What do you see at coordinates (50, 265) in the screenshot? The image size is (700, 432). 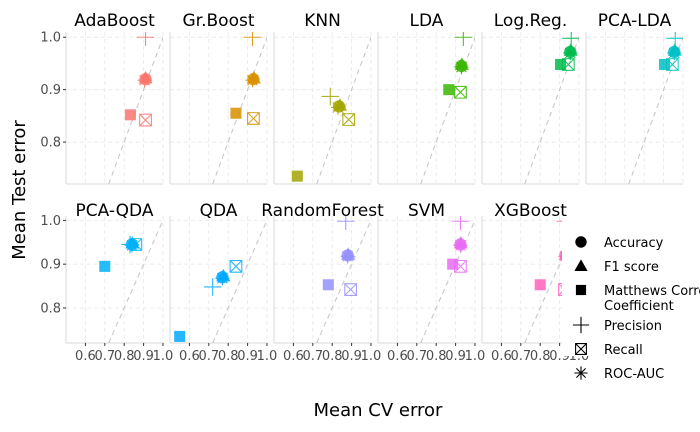 I see `y-tick-label: 0.9` at bounding box center [50, 265].